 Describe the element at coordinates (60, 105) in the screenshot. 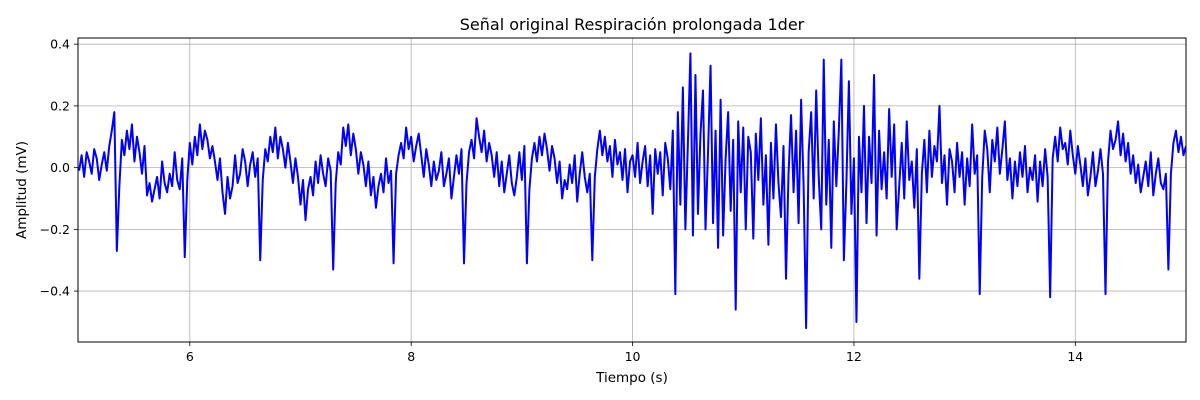

I see `y-tick-label: 0.2` at that location.